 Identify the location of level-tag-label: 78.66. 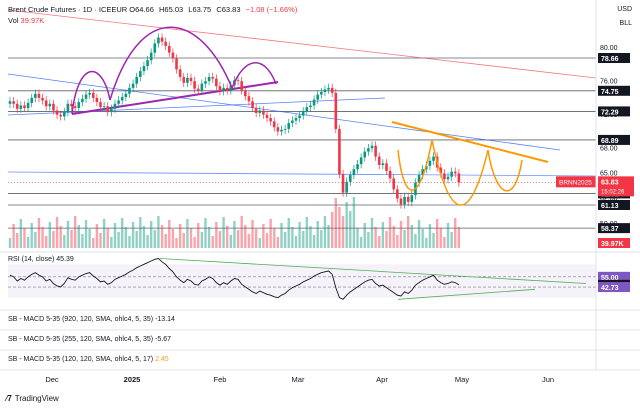
(610, 59).